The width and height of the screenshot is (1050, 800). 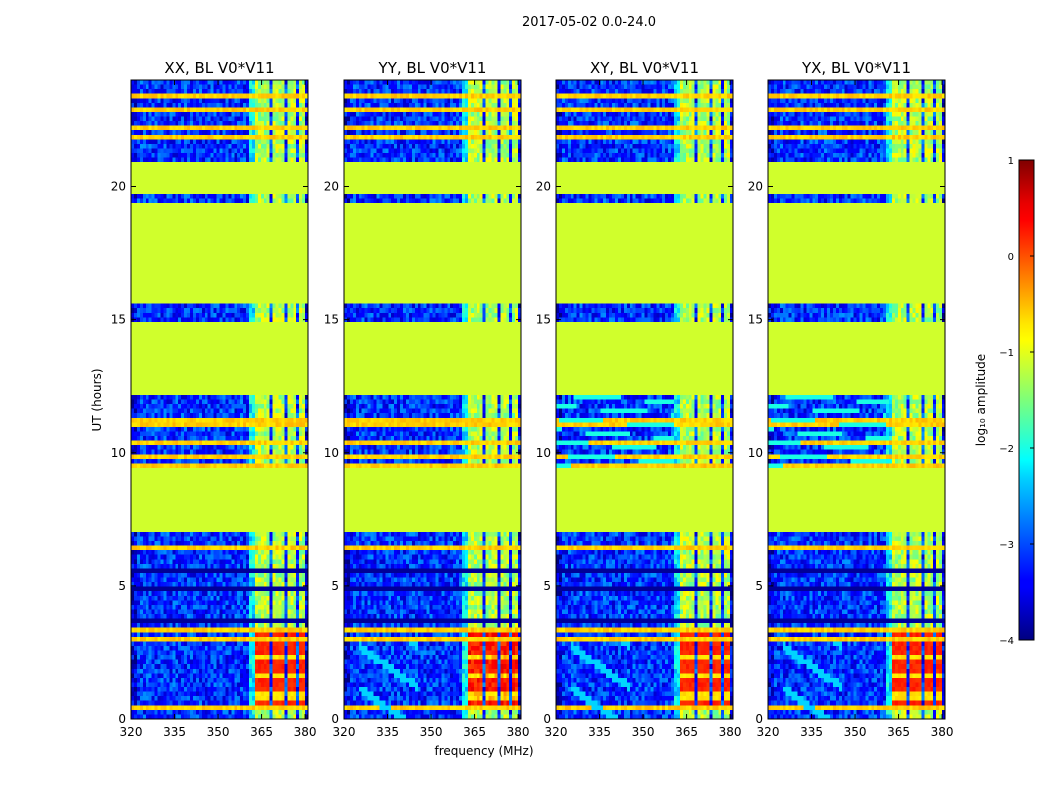 I want to click on colorbar: 1 0 −1 −2 −3 −4 log₁₀ amplitude, so click(x=1004, y=401).